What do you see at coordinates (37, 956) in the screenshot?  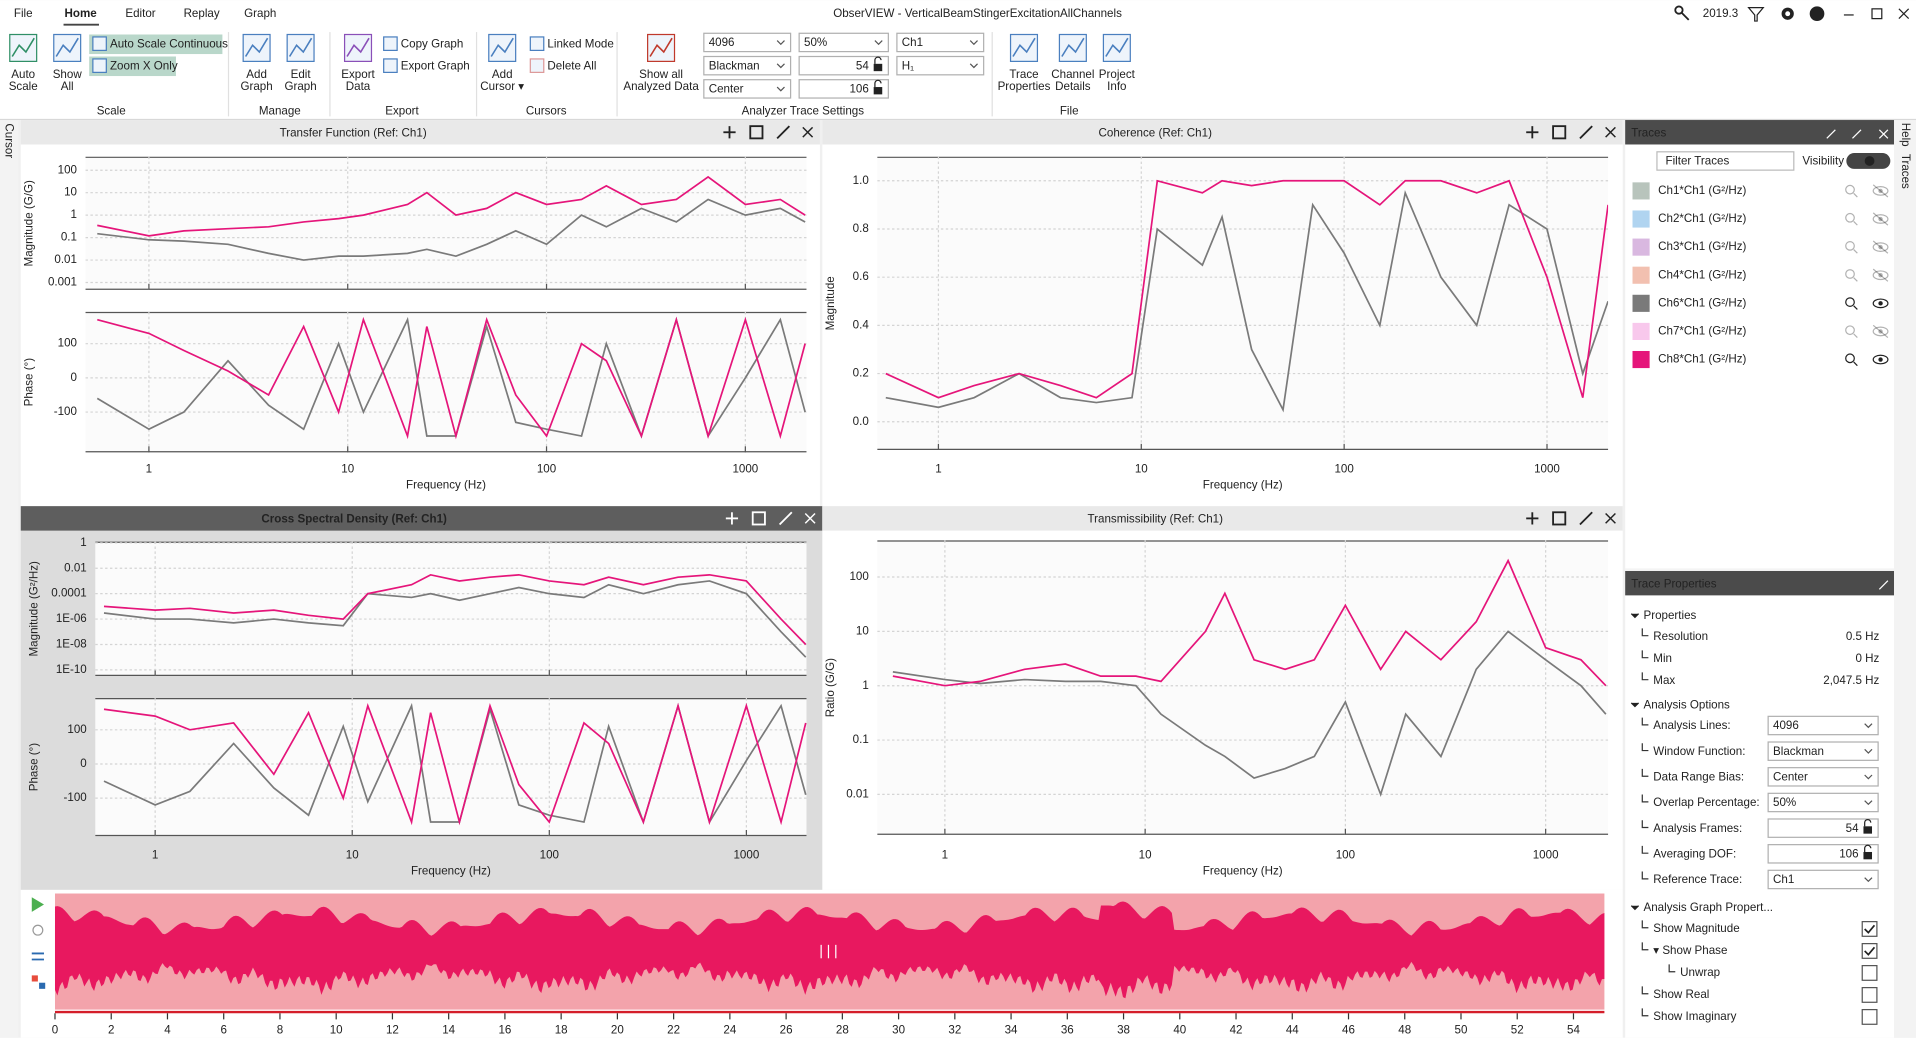 I see `sync-button` at bounding box center [37, 956].